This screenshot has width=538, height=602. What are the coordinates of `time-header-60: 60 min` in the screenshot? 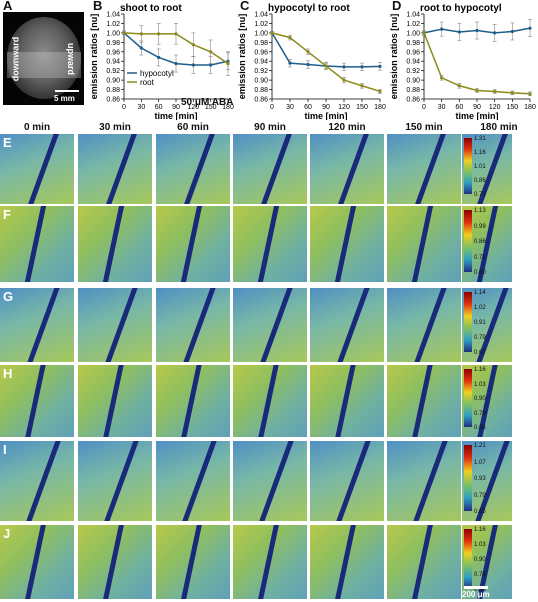 It's located at (193, 127).